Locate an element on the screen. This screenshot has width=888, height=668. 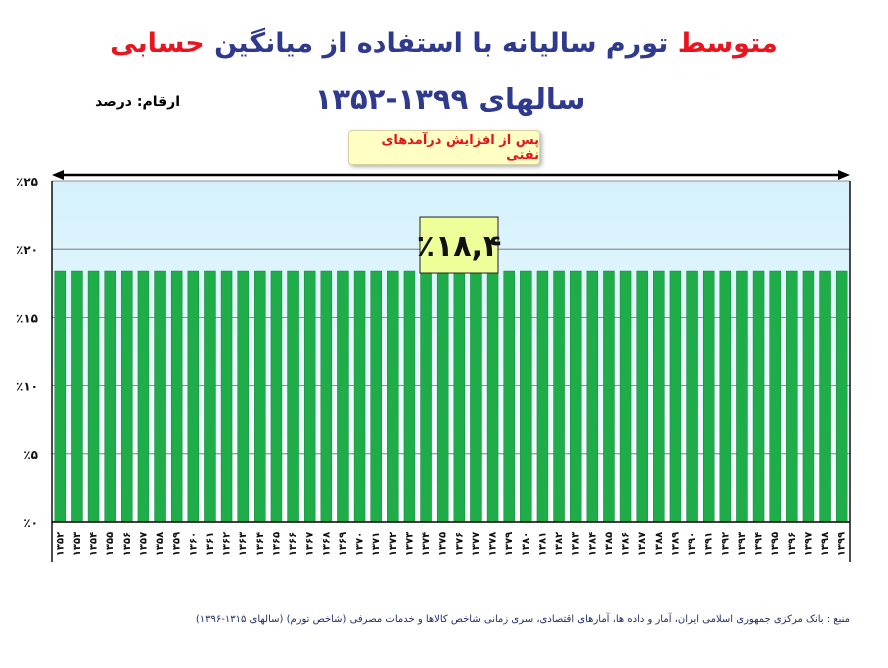
x-tick-label: ۱۳۹۶ is located at coordinates (792, 544).